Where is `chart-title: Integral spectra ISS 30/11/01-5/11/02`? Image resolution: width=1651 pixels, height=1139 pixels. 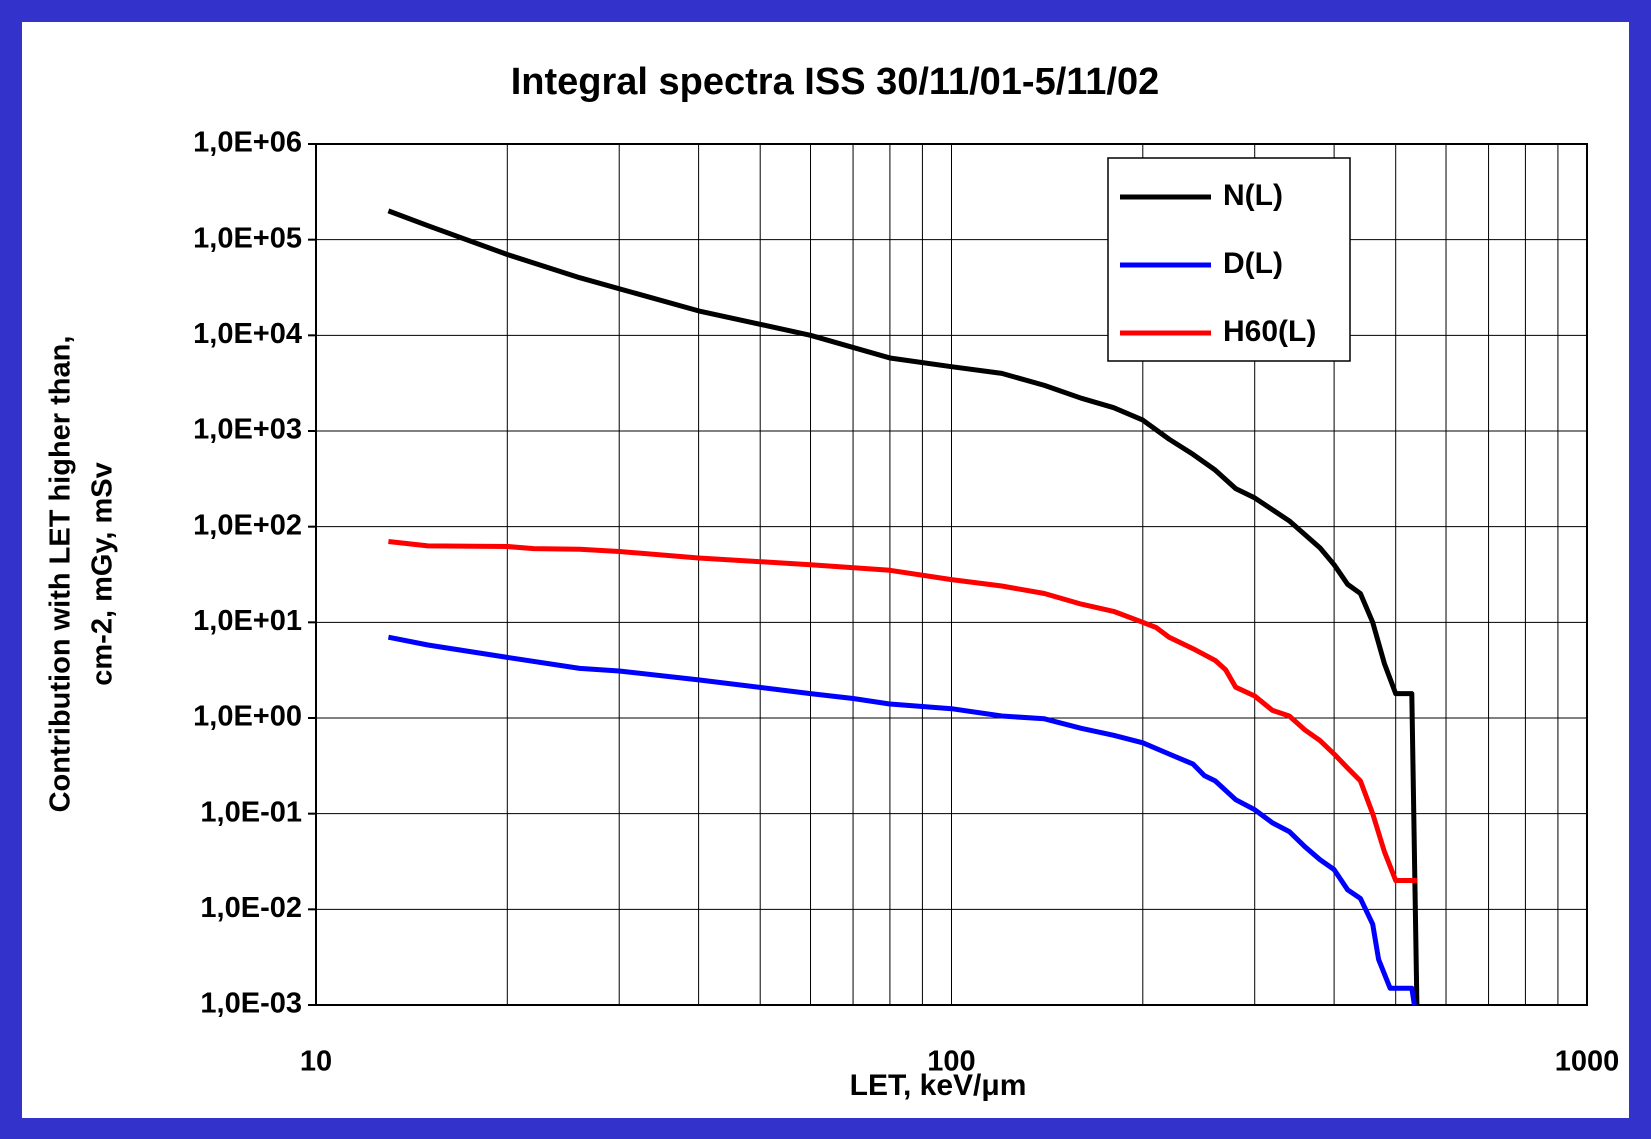
chart-title: Integral spectra ISS 30/11/01-5/11/02 is located at coordinates (835, 82).